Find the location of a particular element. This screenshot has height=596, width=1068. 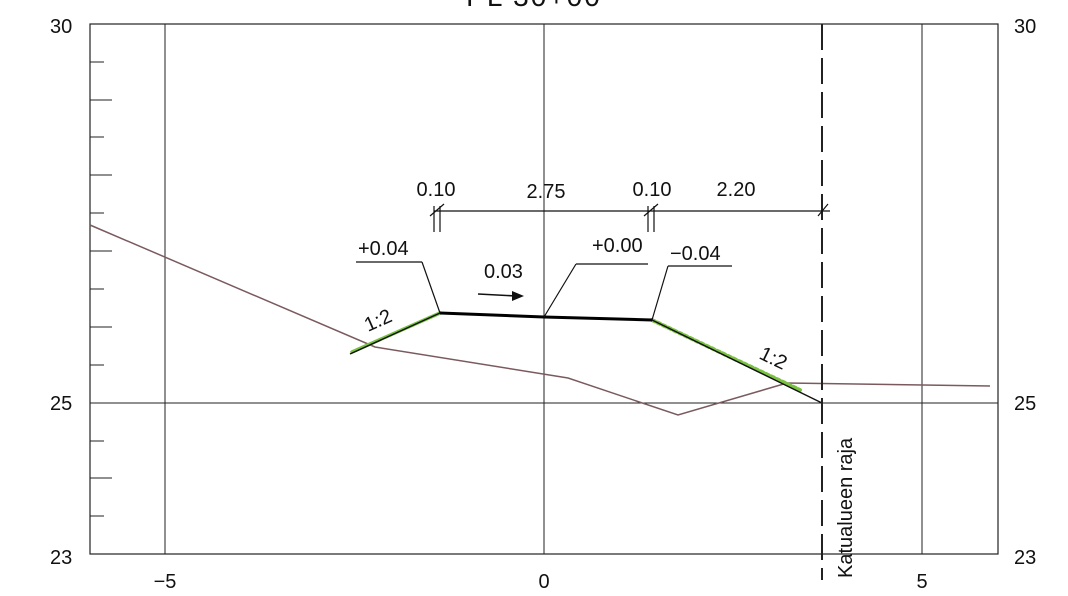

x-label-0: 0 is located at coordinates (543, 582).